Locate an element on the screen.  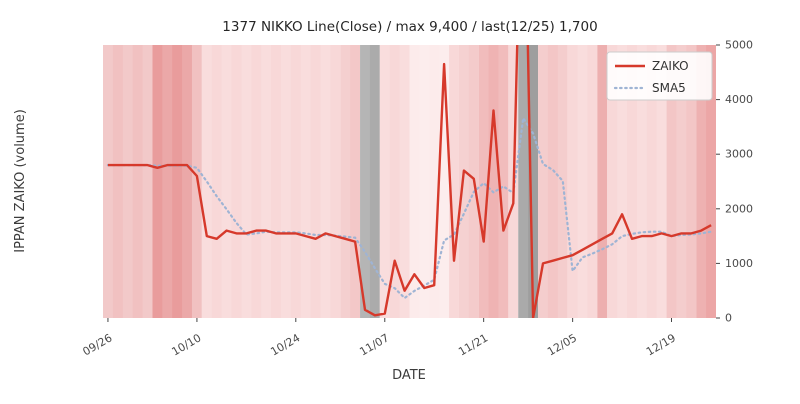
y-tick-label: 5000 is located at coordinates (739, 45).